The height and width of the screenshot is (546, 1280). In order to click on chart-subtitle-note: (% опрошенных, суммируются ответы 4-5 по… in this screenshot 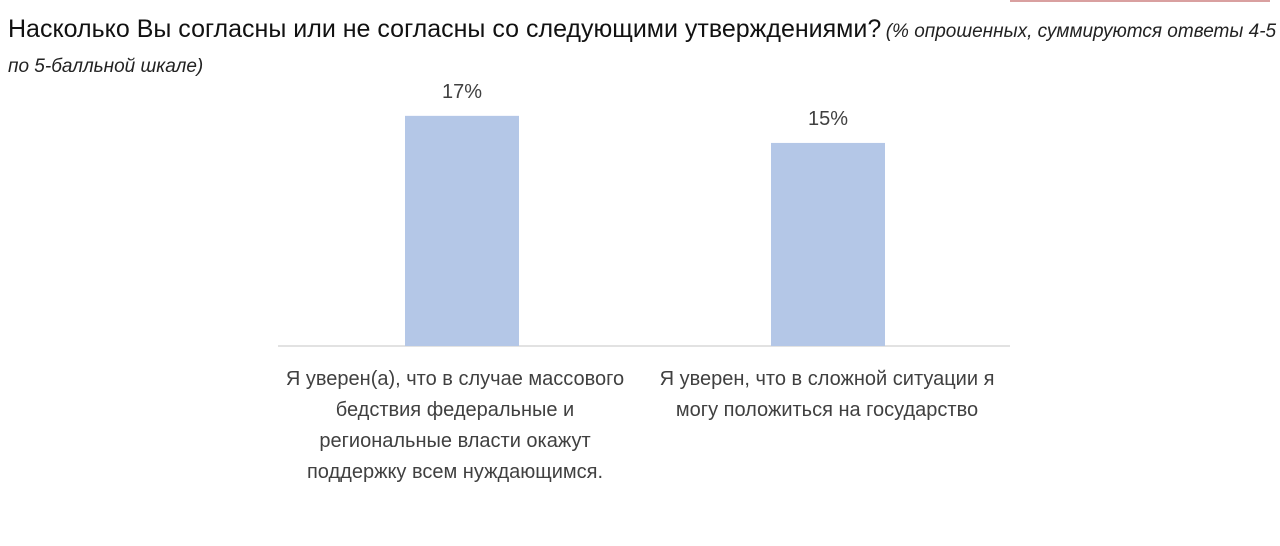, I will do `click(642, 49)`.